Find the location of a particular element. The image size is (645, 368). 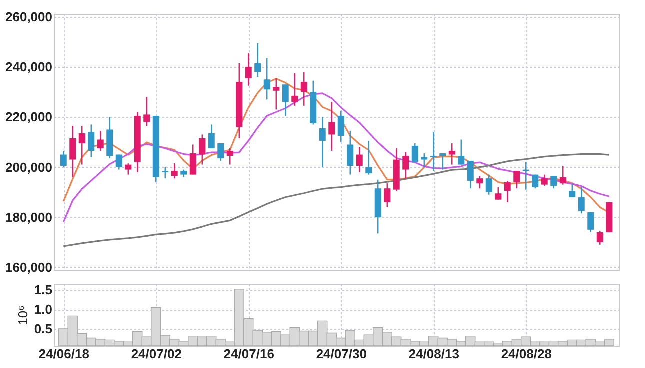

y-tick-label: 0.5 is located at coordinates (43, 328).